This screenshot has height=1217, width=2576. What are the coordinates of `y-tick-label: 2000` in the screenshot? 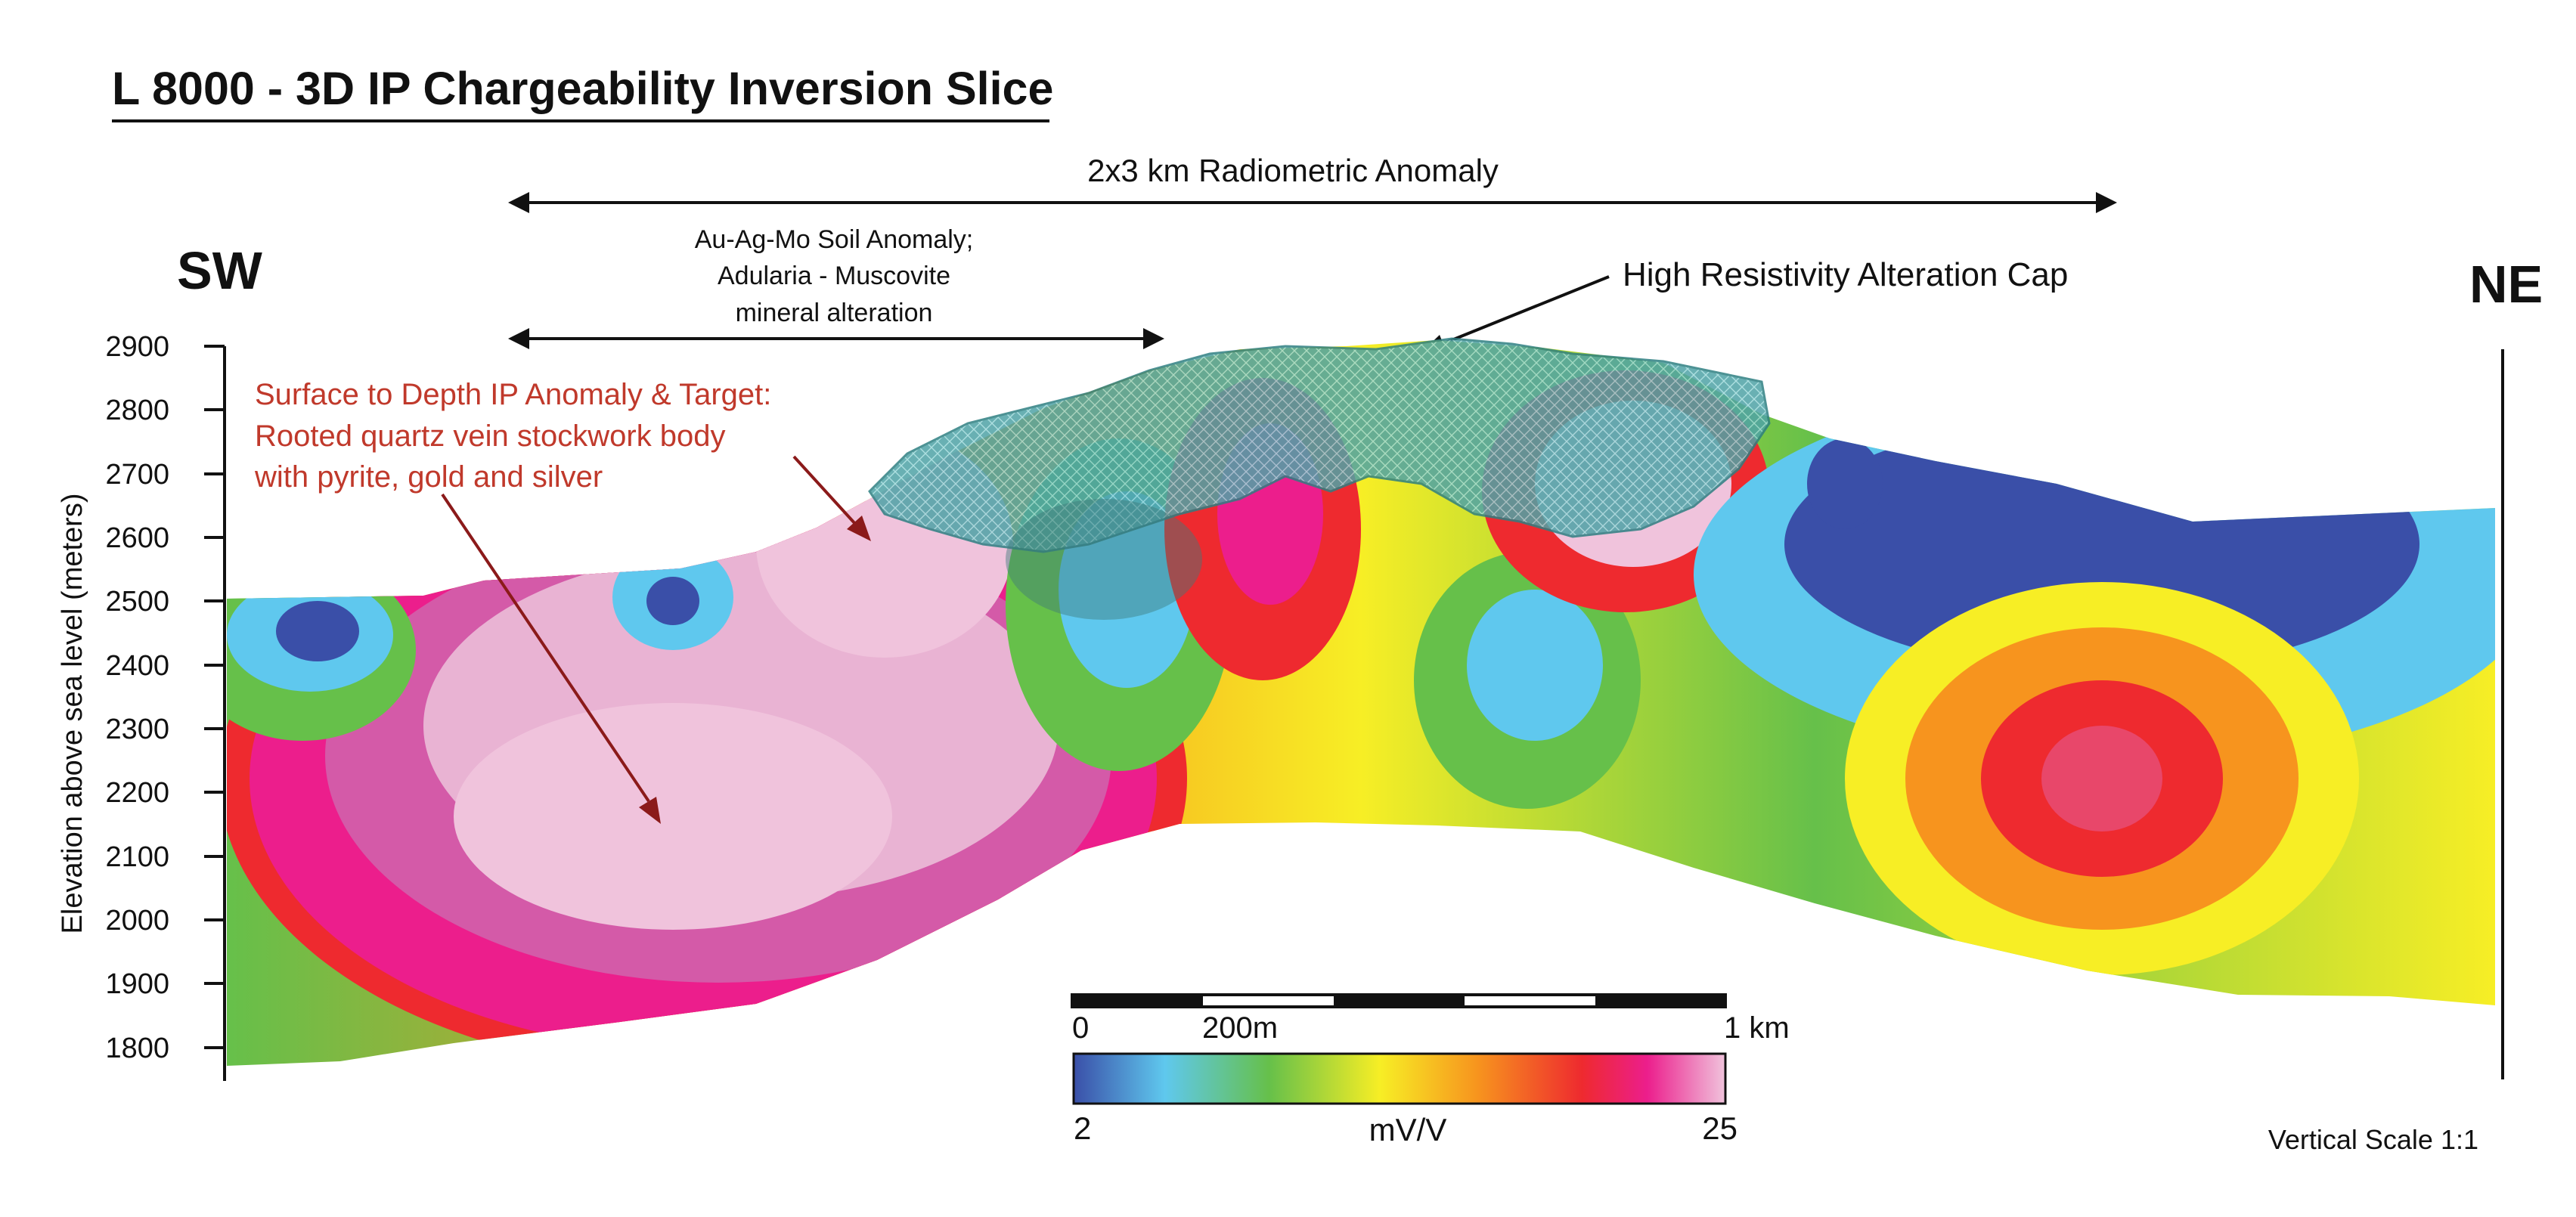 It's located at (137, 921).